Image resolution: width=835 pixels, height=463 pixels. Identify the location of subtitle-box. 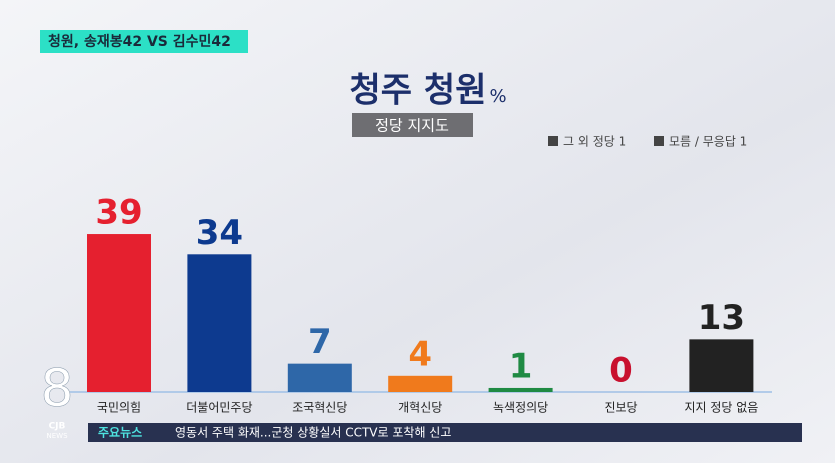
(412, 125).